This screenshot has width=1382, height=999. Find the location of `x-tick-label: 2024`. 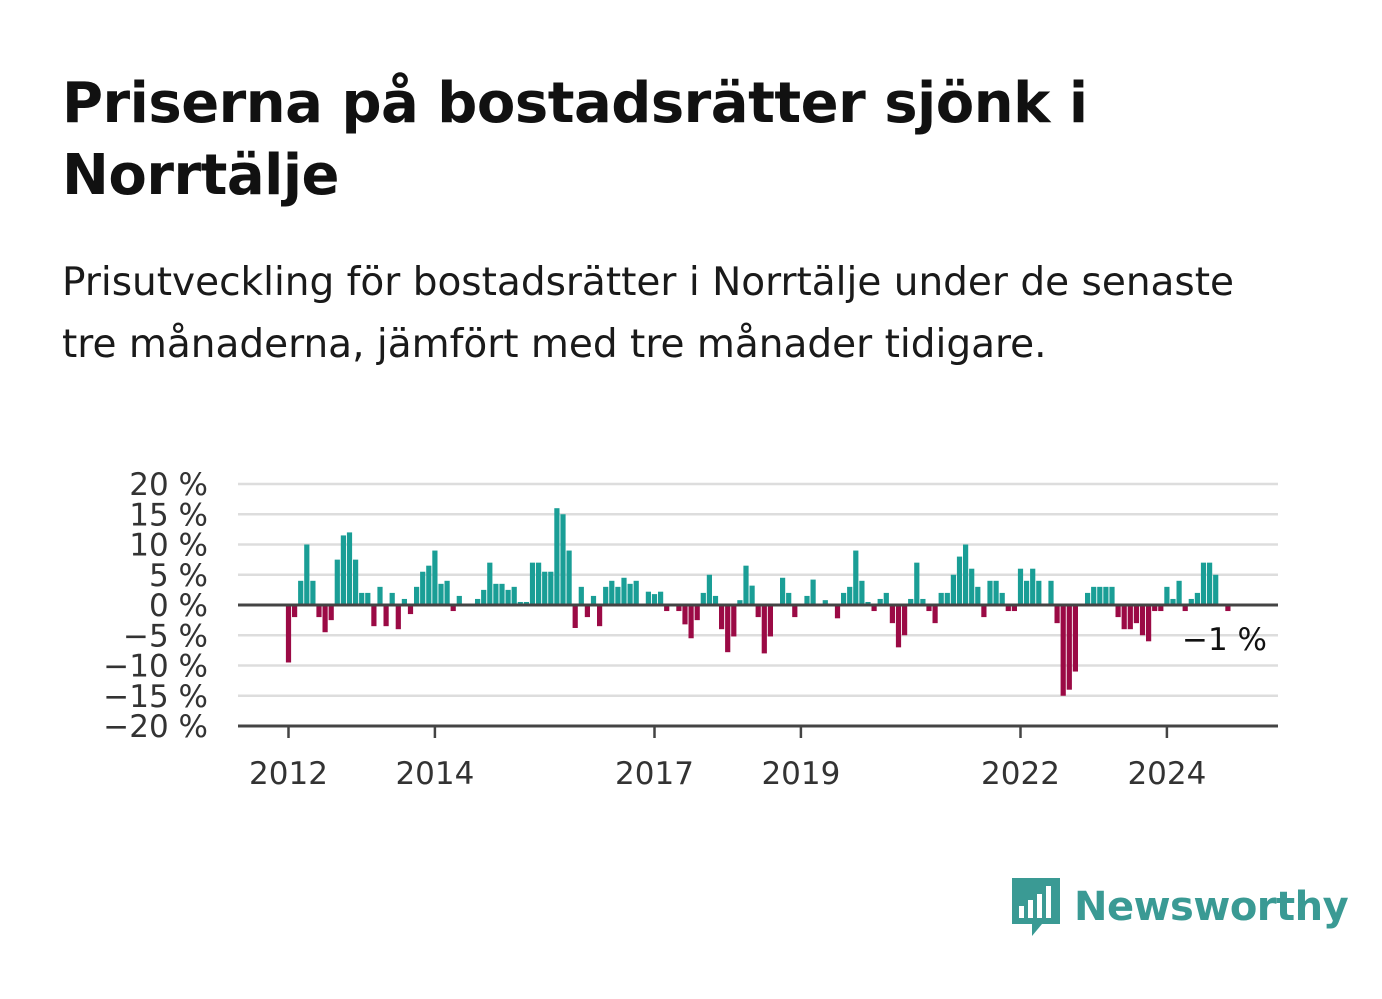

x-tick-label: 2024 is located at coordinates (1166, 774).